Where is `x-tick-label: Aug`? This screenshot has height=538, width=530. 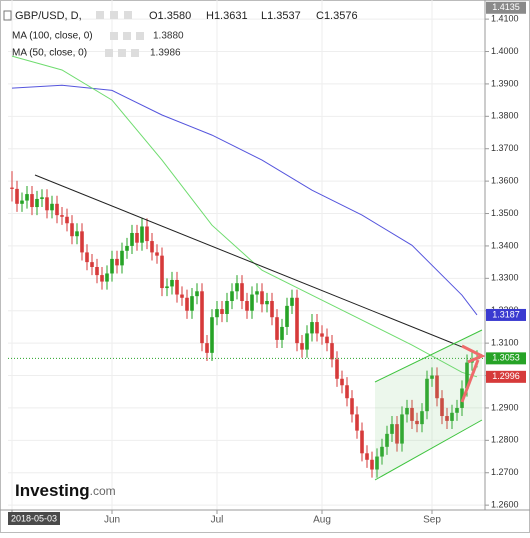
x-tick-label: Aug is located at coordinates (322, 520).